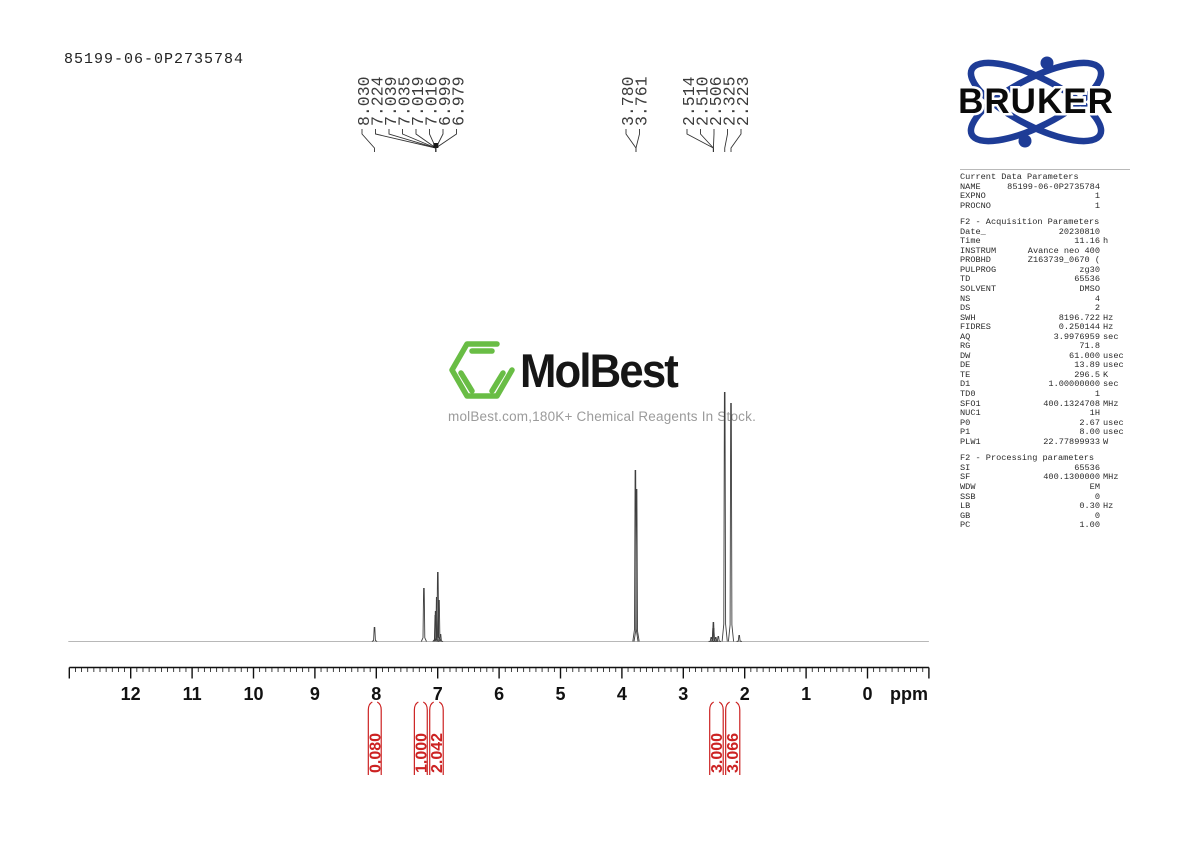 The width and height of the screenshot is (1190, 842). Describe the element at coordinates (1097, 196) in the screenshot. I see `parameter-value: 1` at that location.